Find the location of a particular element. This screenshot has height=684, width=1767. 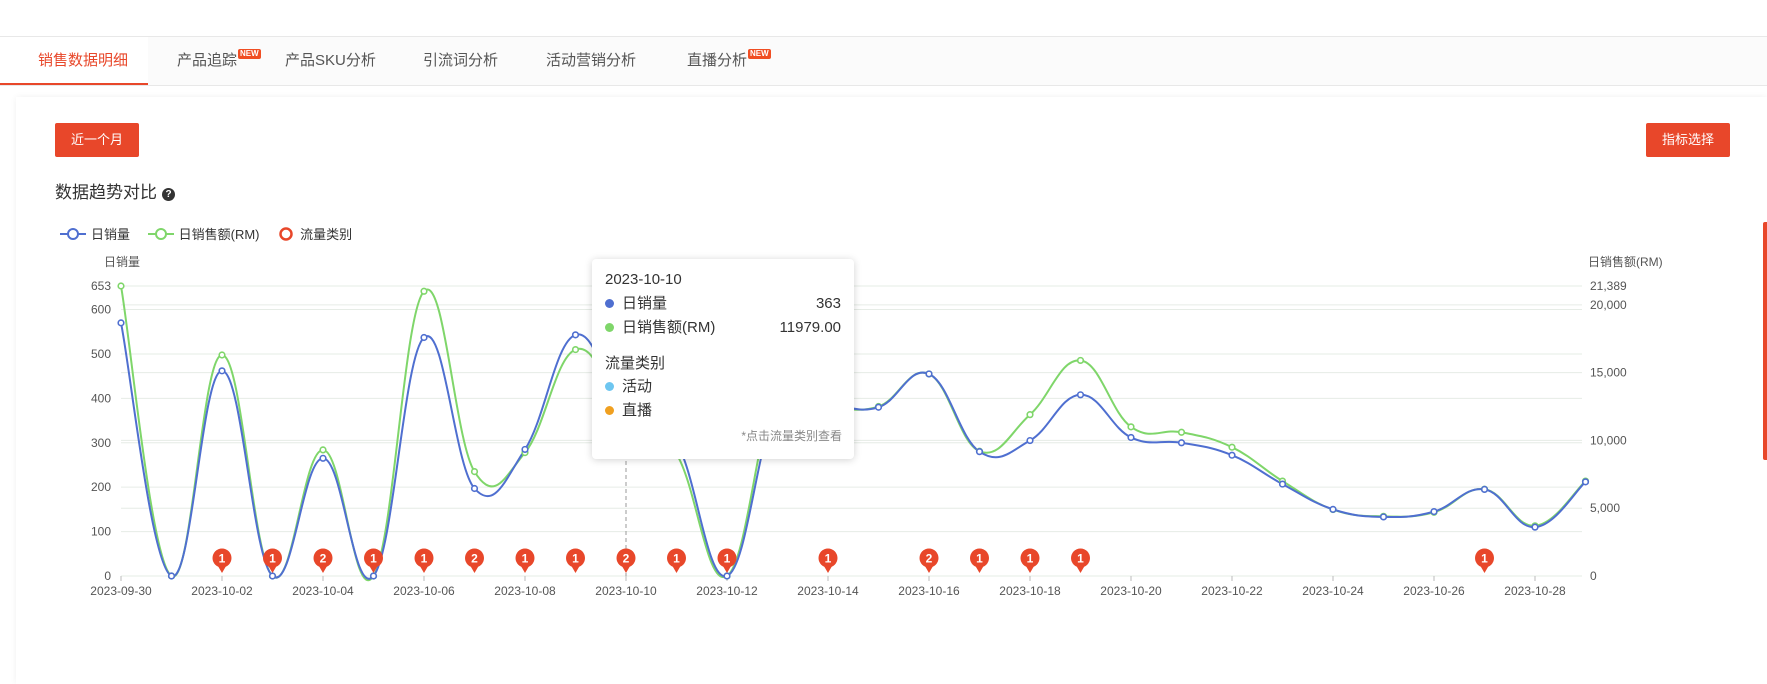

circle-icon is located at coordinates (286, 233).